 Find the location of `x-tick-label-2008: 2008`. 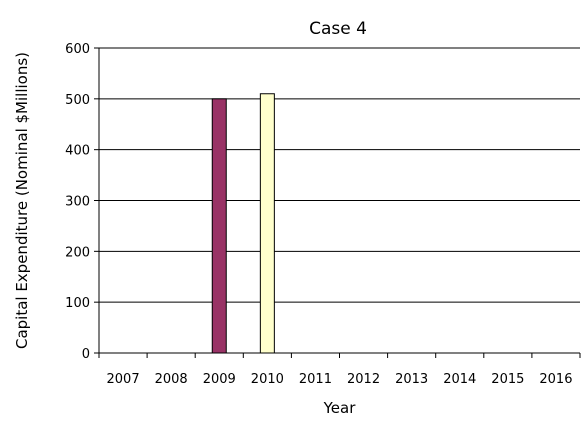

x-tick-label-2008: 2008 is located at coordinates (171, 379).